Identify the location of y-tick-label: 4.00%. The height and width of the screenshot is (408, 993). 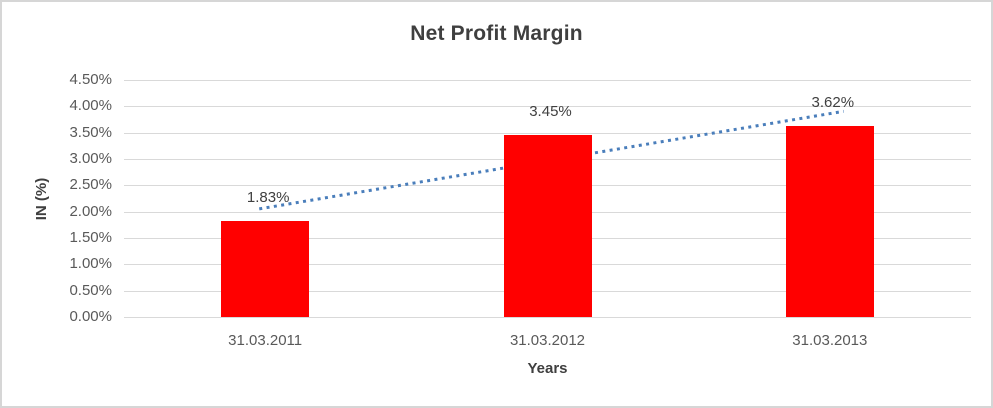
(90, 106).